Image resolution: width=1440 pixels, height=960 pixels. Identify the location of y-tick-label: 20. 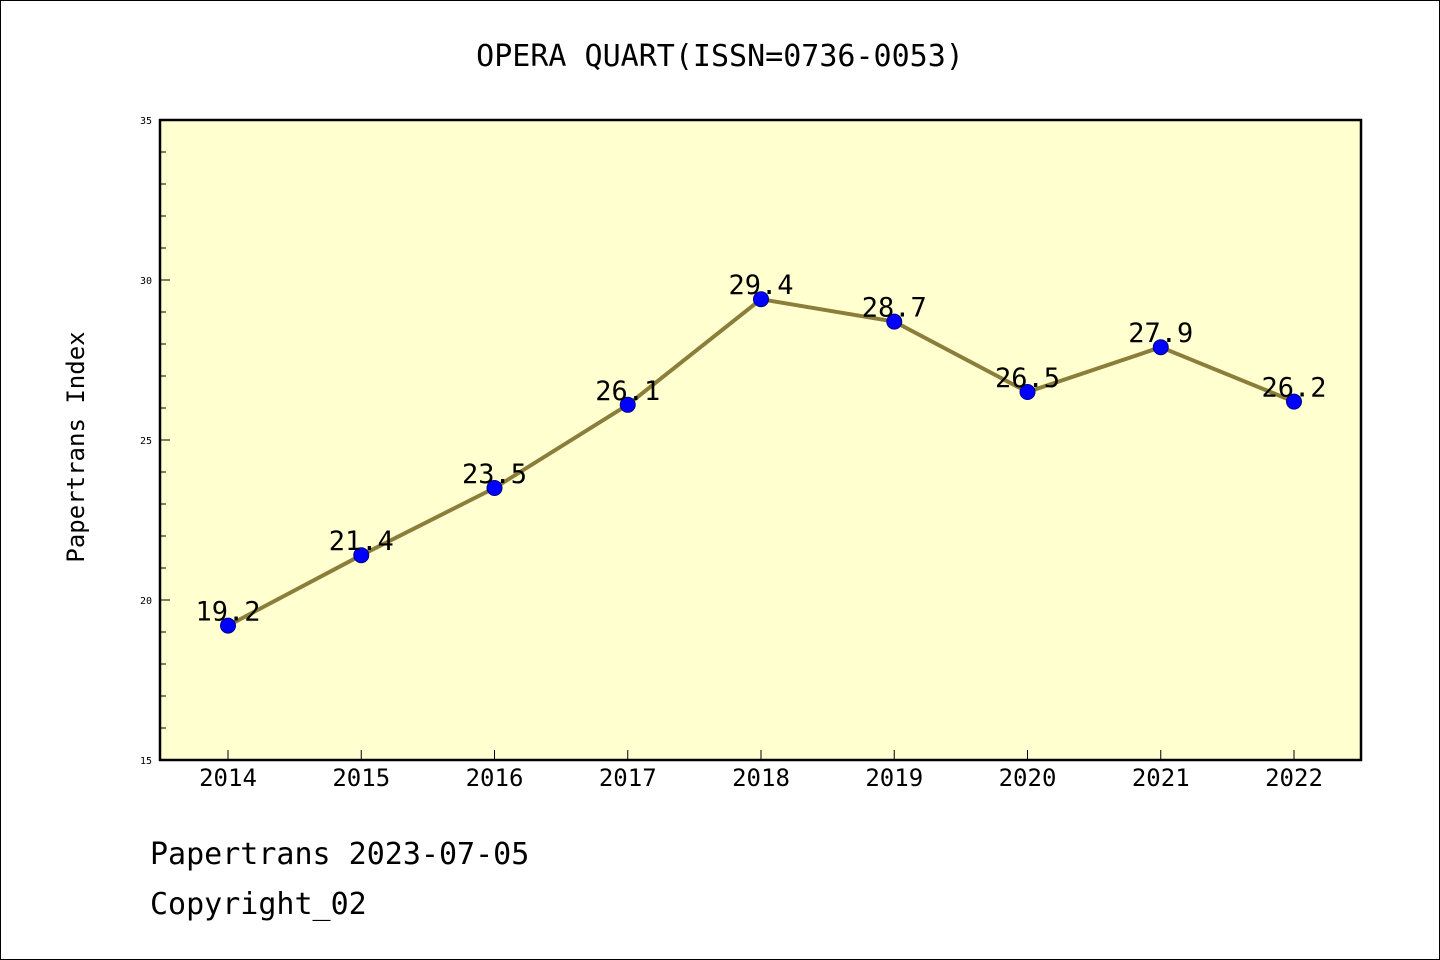
(146, 601).